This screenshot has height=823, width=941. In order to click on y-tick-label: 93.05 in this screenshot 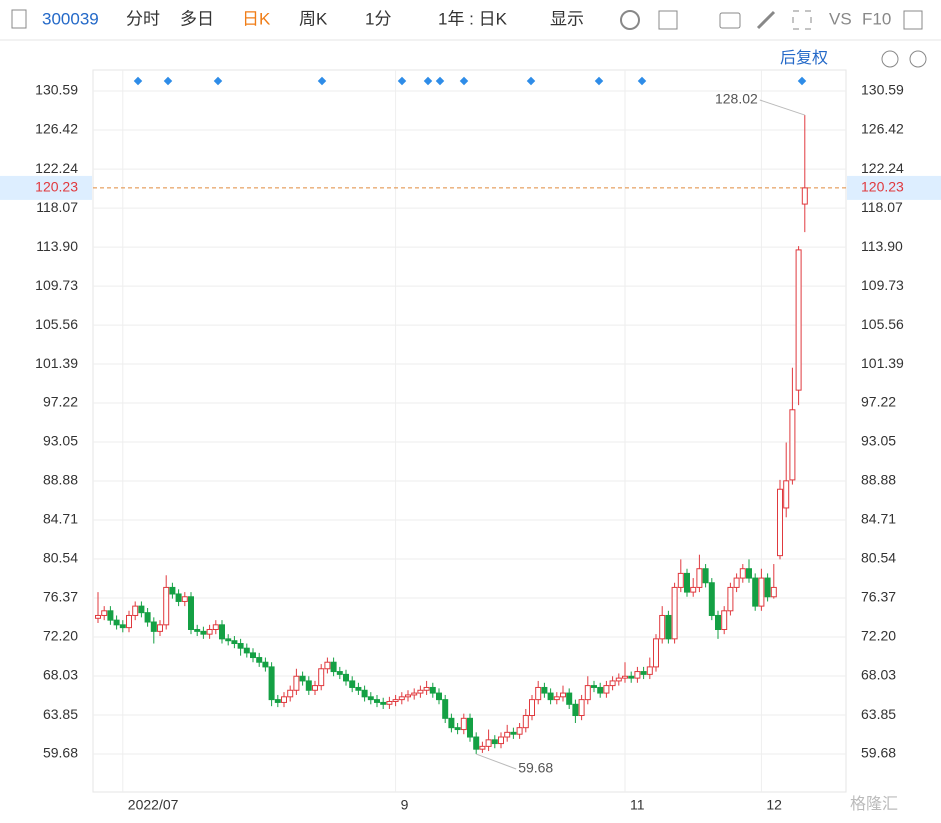, I will do `click(60, 441)`.